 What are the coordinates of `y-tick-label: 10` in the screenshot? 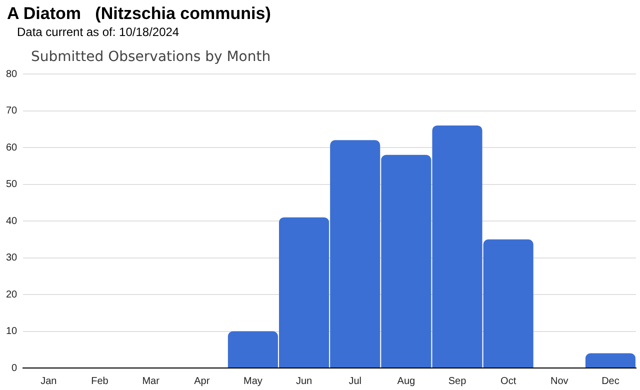 It's located at (12, 331).